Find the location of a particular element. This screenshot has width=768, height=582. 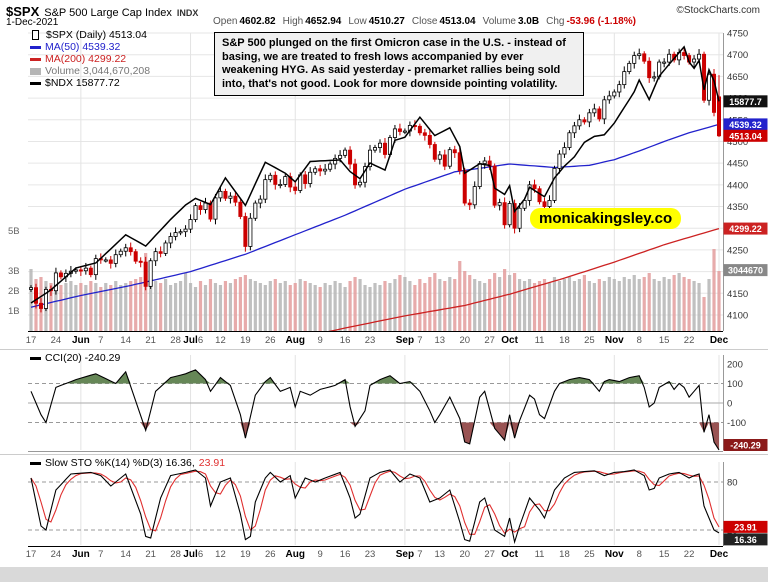

svg-text: 28 is located at coordinates (175, 340).